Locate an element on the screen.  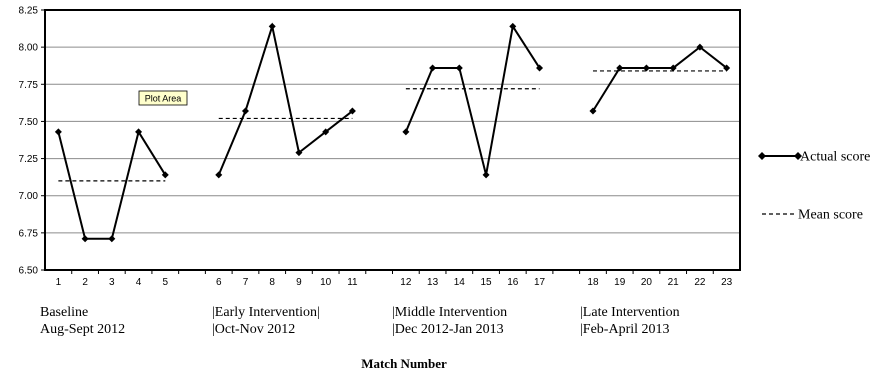
x-tick-label-7: 7 is located at coordinates (246, 282).